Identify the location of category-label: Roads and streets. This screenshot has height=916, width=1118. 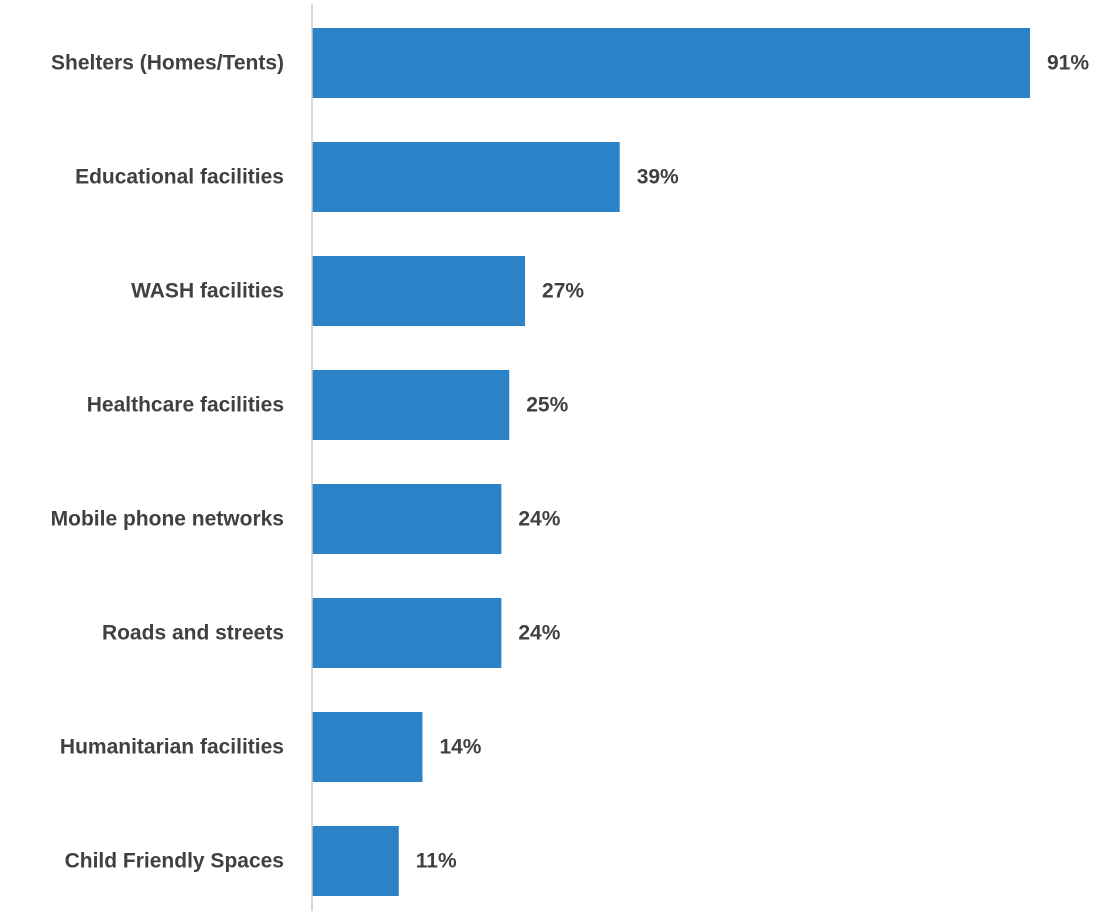
(193, 633).